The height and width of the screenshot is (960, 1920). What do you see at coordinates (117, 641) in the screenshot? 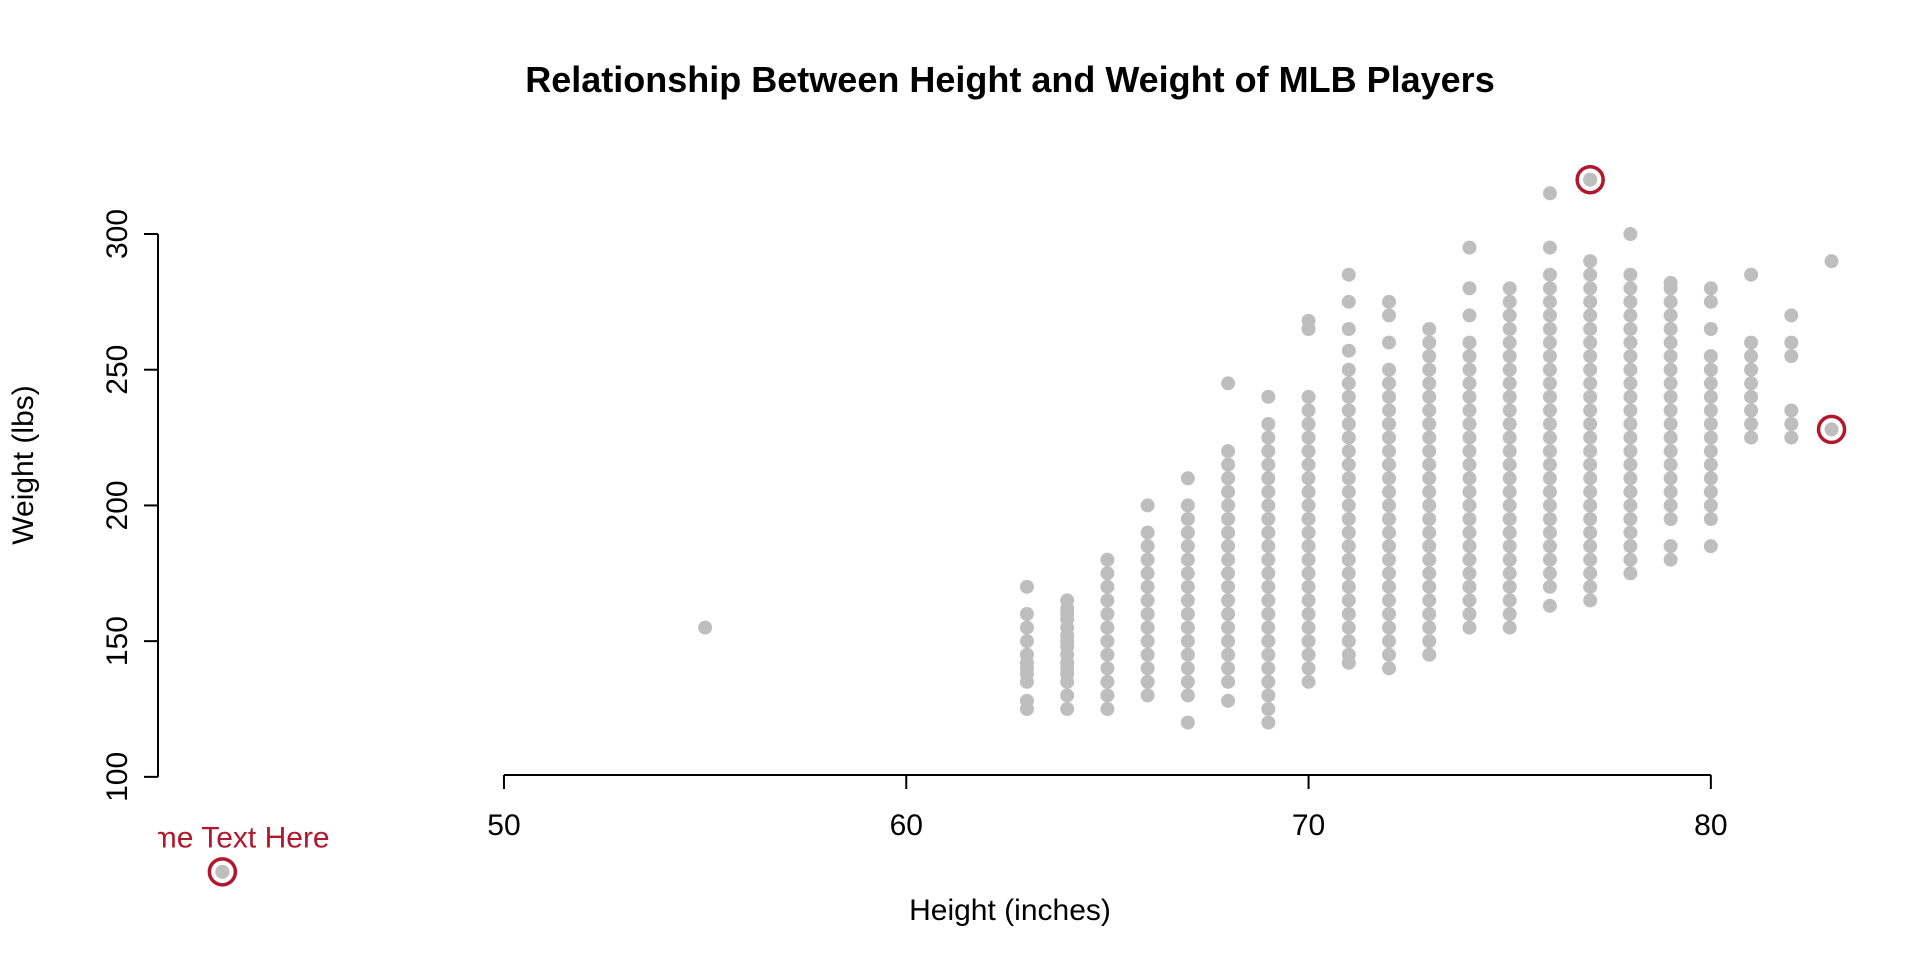
I see `y-tick-label: 150` at bounding box center [117, 641].